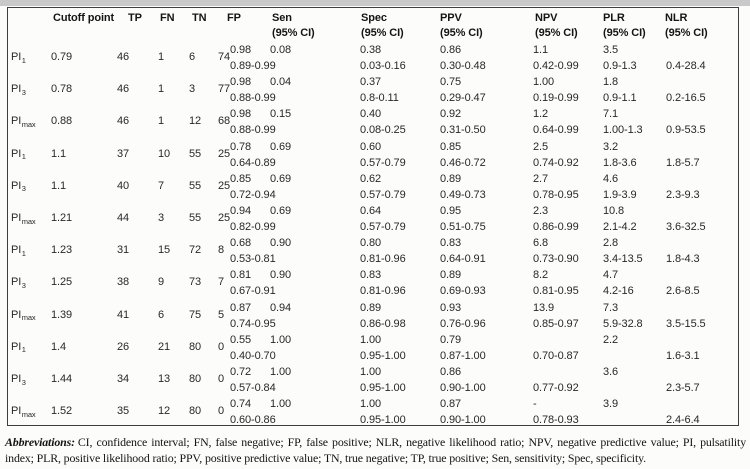 This screenshot has height=469, width=750. What do you see at coordinates (371, 114) in the screenshot?
I see `stat-value: 0.40` at bounding box center [371, 114].